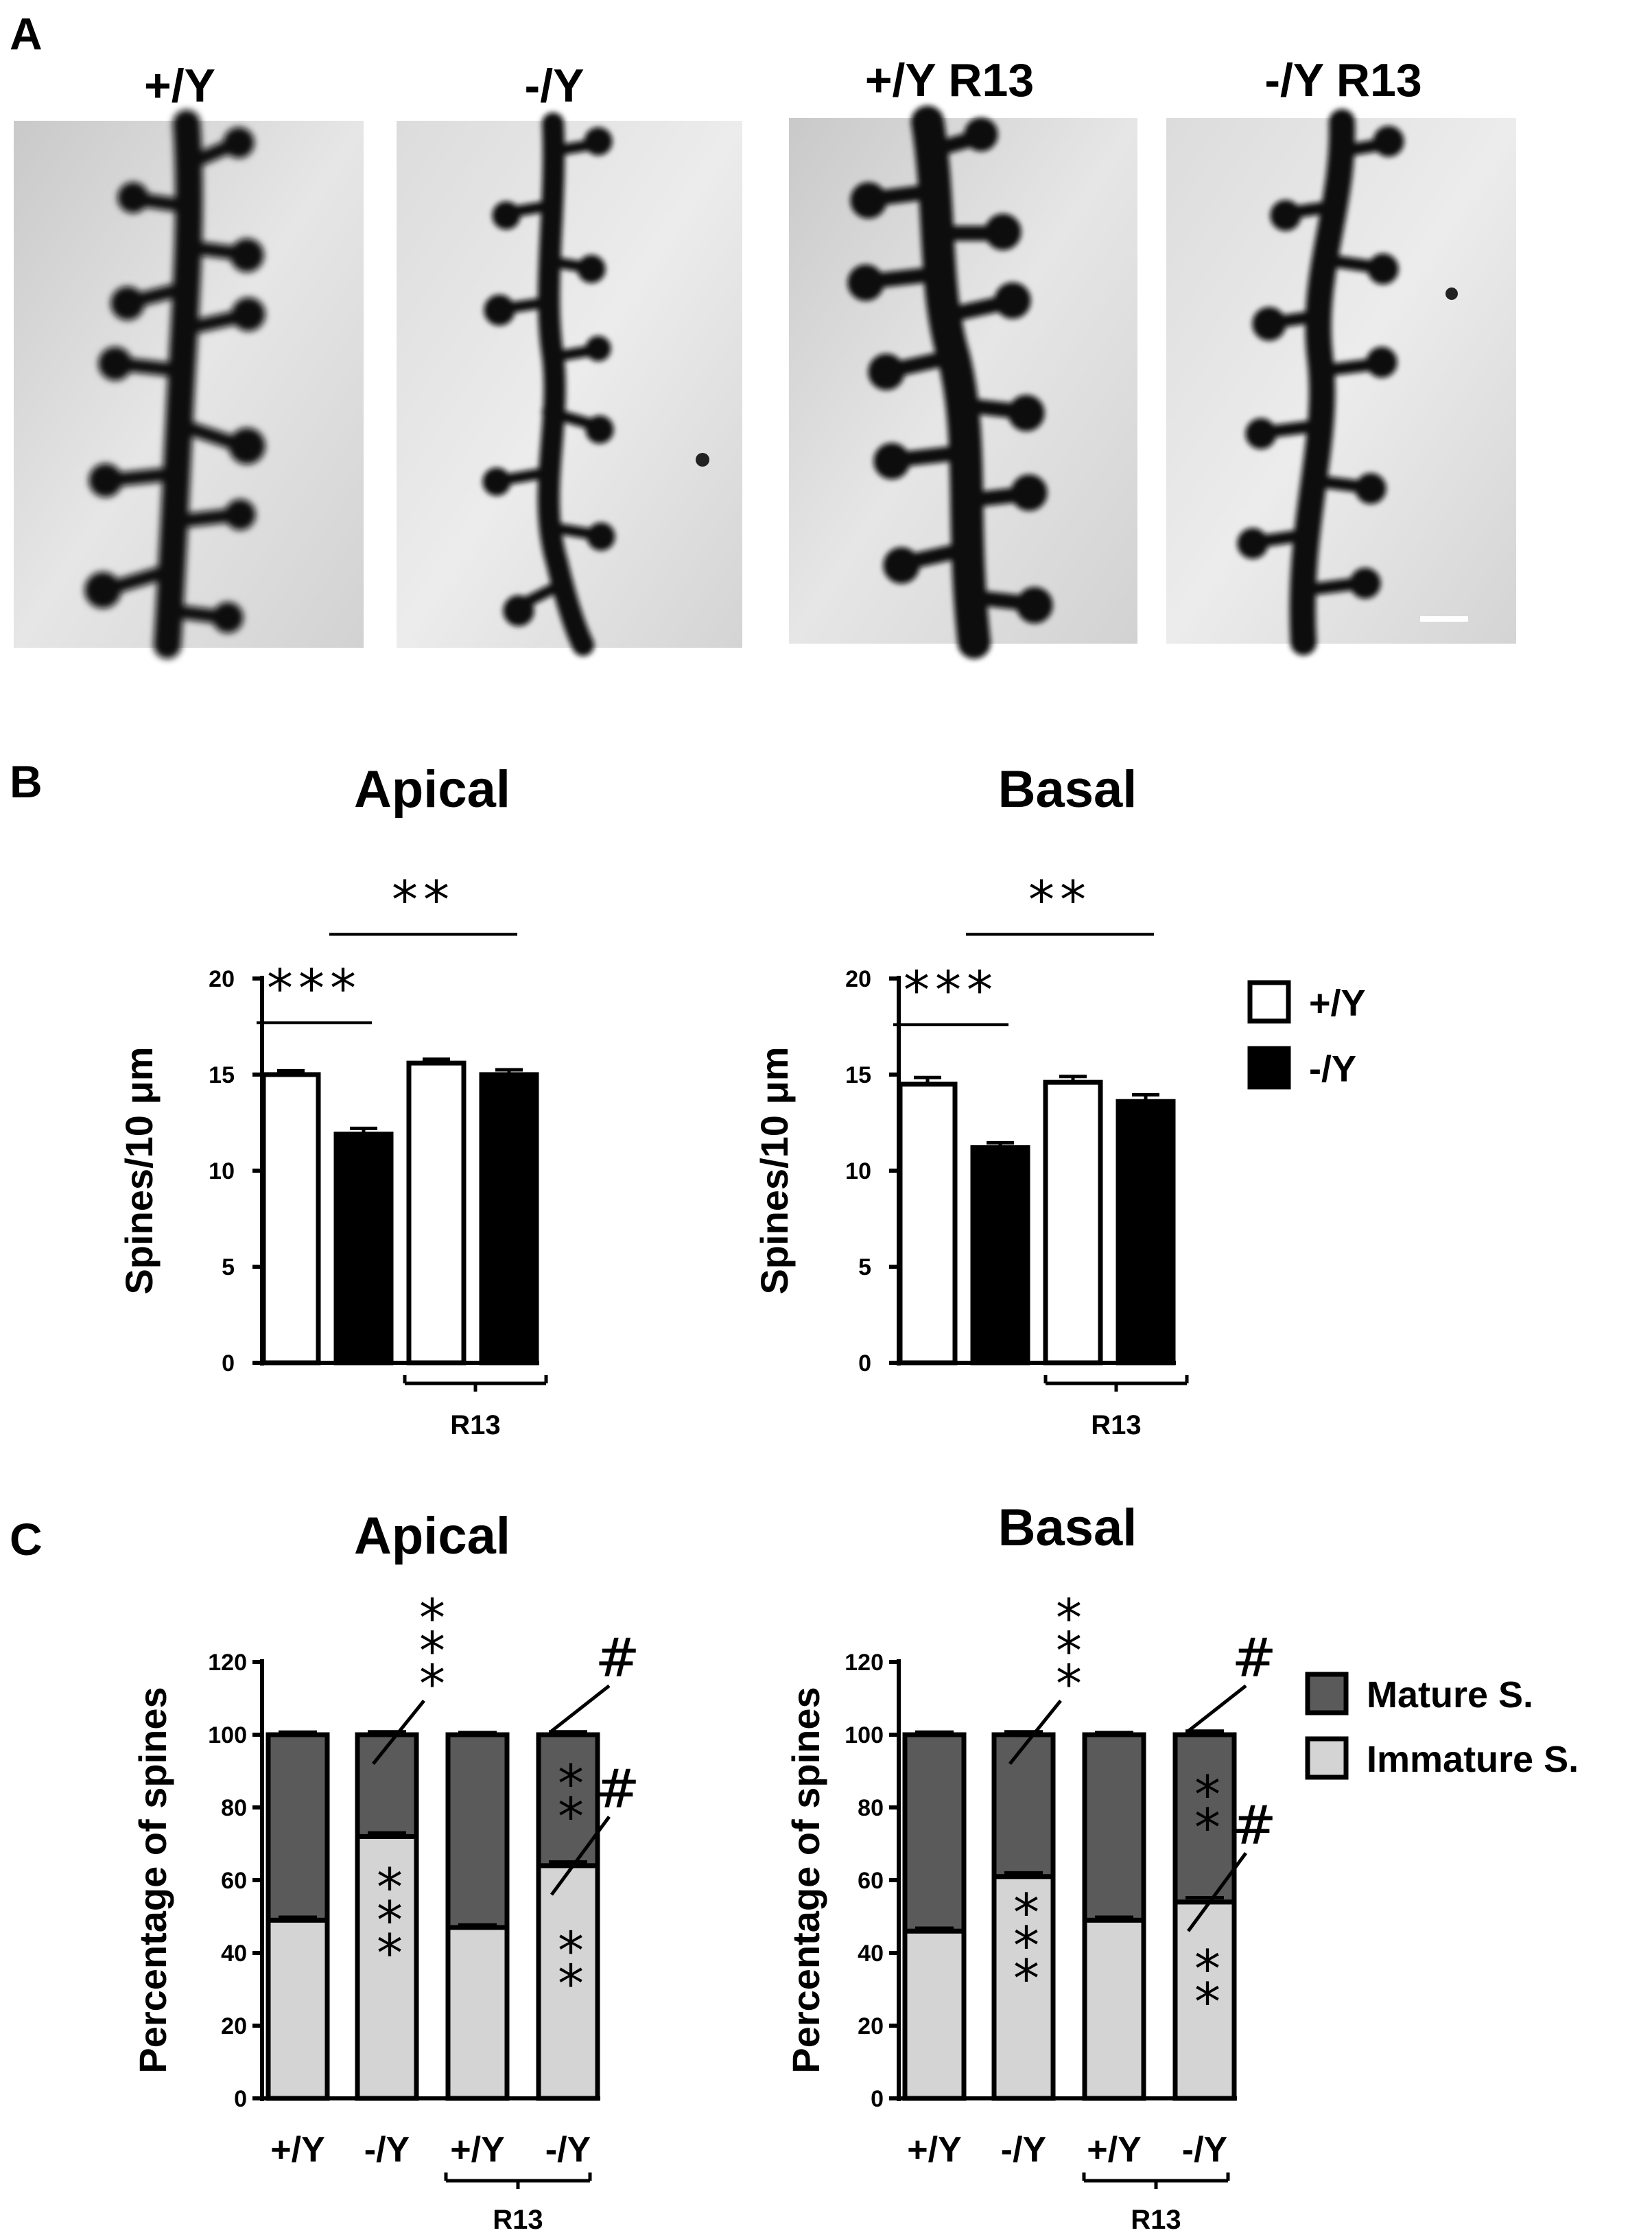  What do you see at coordinates (189, 384) in the screenshot?
I see `micrograph-wt` at bounding box center [189, 384].